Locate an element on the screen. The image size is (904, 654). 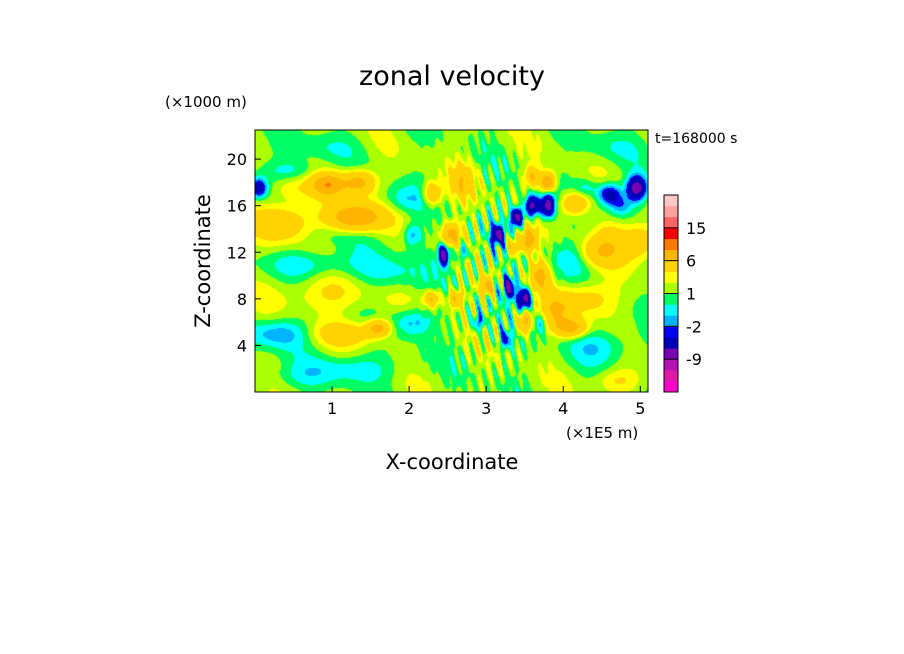
chart-title: zonal velocity is located at coordinates (452, 76).